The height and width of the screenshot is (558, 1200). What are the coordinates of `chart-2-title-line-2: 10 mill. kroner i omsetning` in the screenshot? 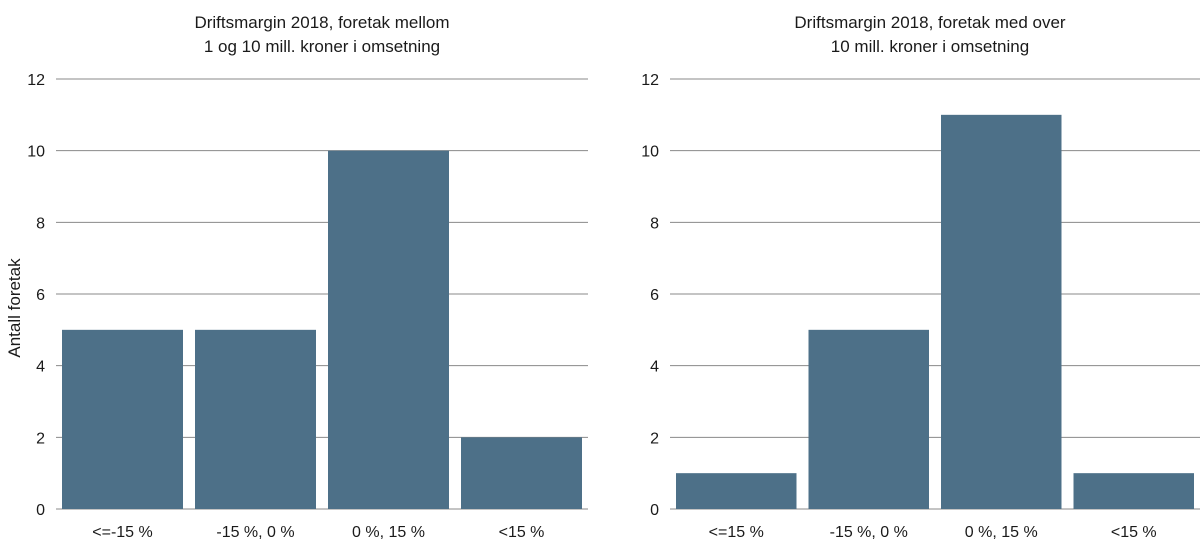 It's located at (930, 46).